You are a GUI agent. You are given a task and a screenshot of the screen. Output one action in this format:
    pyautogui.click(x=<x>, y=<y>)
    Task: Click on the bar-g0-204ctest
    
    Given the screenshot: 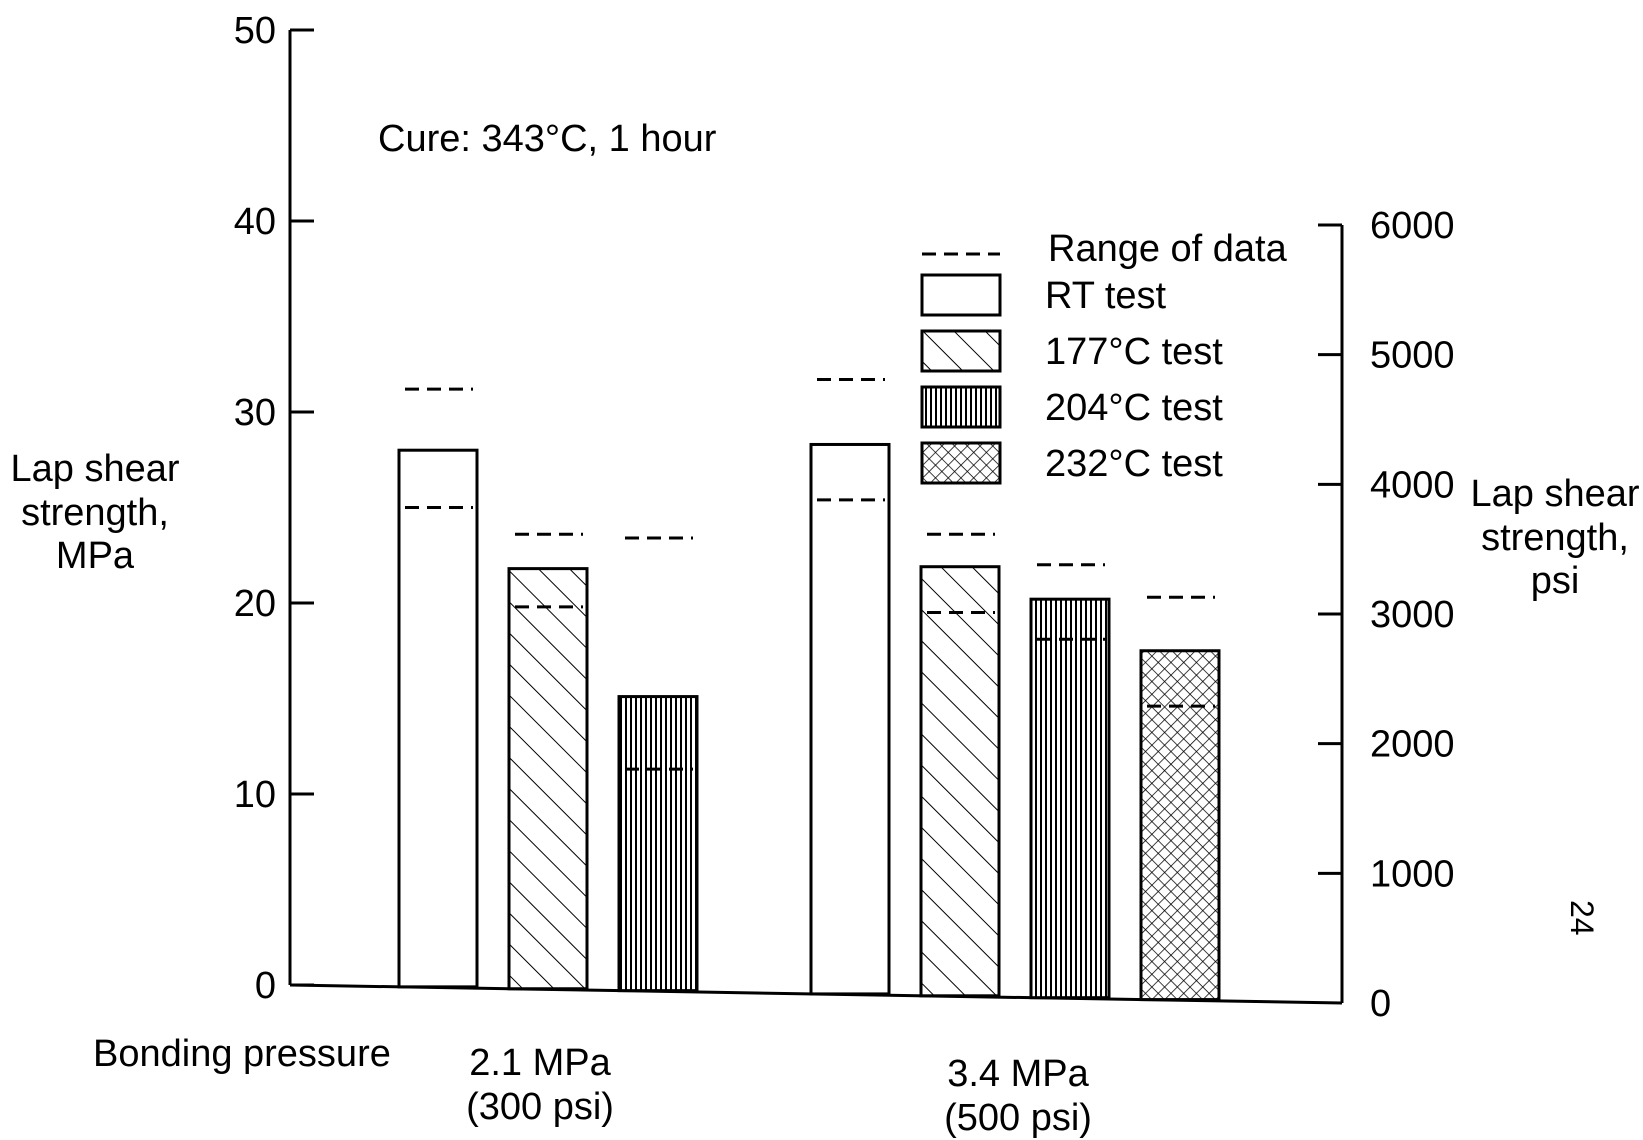 What is the action you would take?
    pyautogui.click(x=658, y=844)
    